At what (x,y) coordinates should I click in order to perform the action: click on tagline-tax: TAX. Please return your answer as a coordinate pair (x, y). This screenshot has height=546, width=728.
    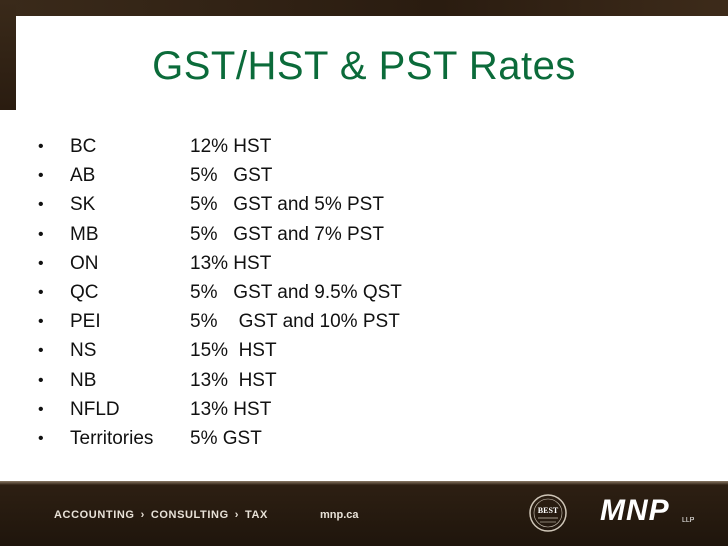
    Looking at the image, I should click on (256, 515).